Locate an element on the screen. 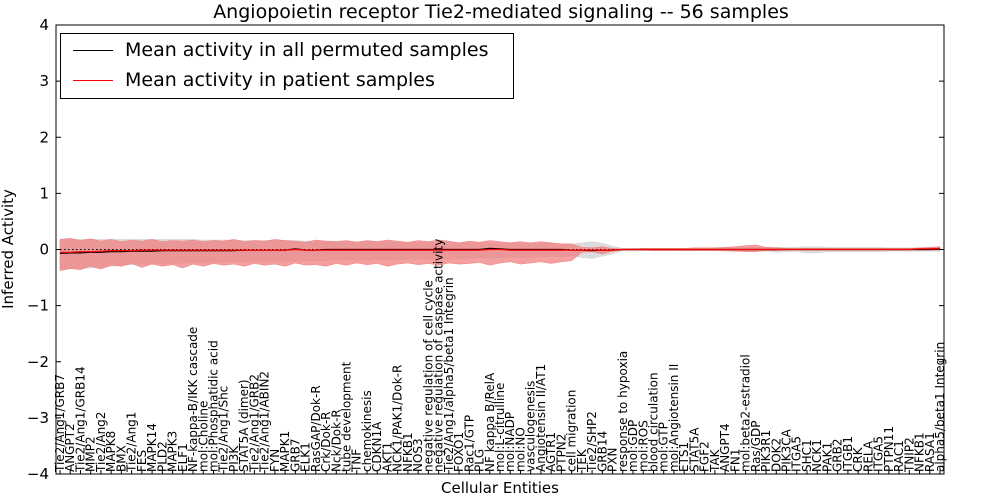  x-tick-label: TNF is located at coordinates (357, 461).